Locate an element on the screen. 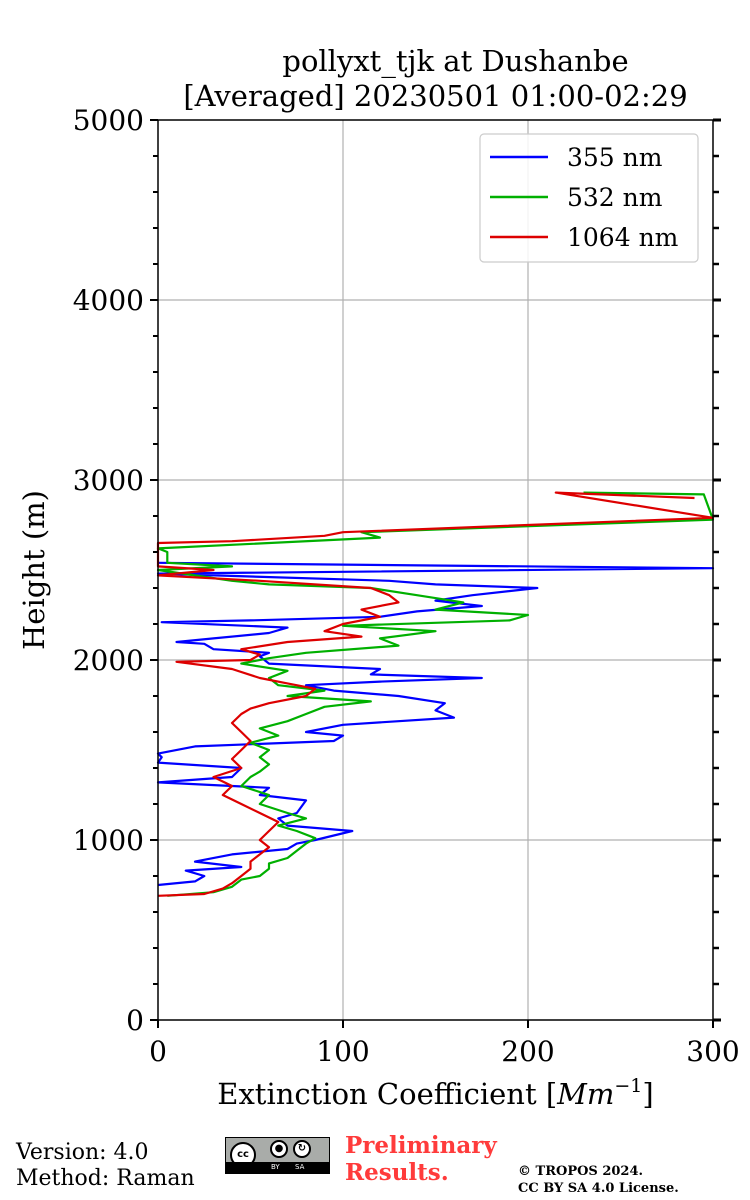 The width and height of the screenshot is (750, 1200). y-axis-label: Height (m) is located at coordinates (34, 570).